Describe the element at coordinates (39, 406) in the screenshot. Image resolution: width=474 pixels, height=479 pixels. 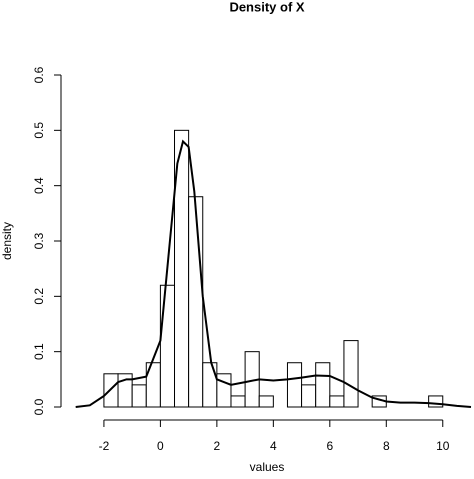
I see `y-tick-label: 0.0` at that location.